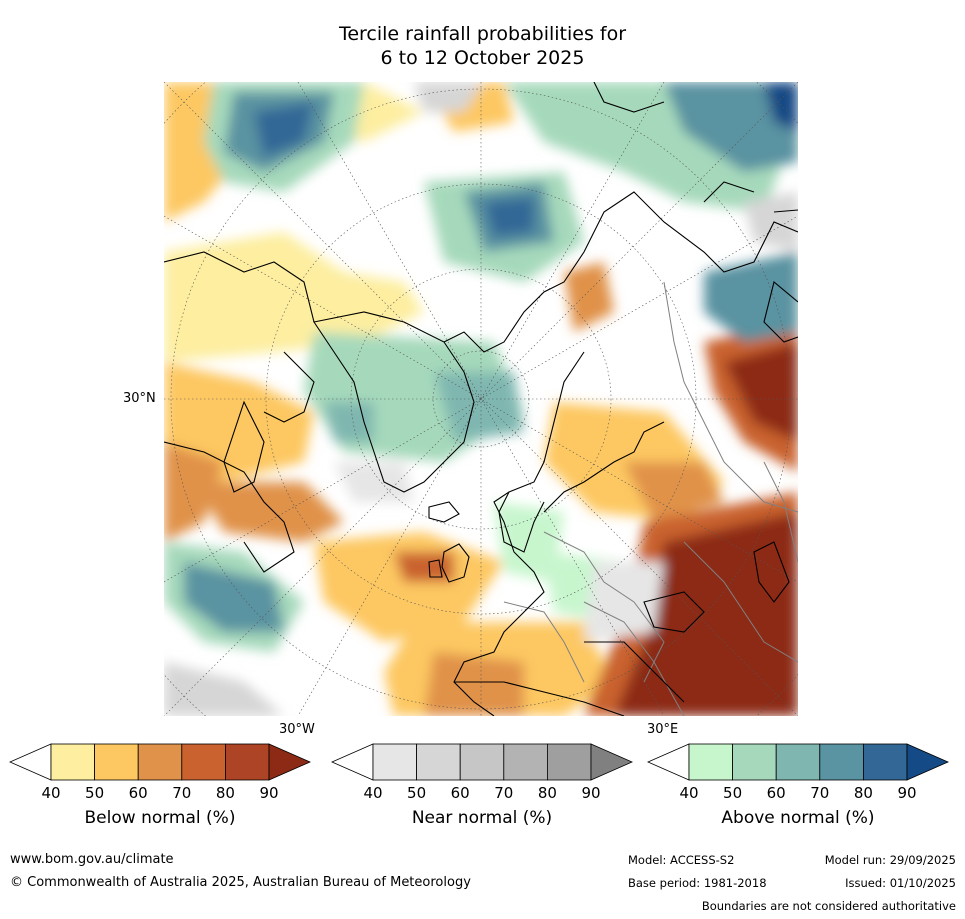 This screenshot has height=919, width=965. I want to click on model-run-date: Model run: 29/09/2025, so click(890, 860).